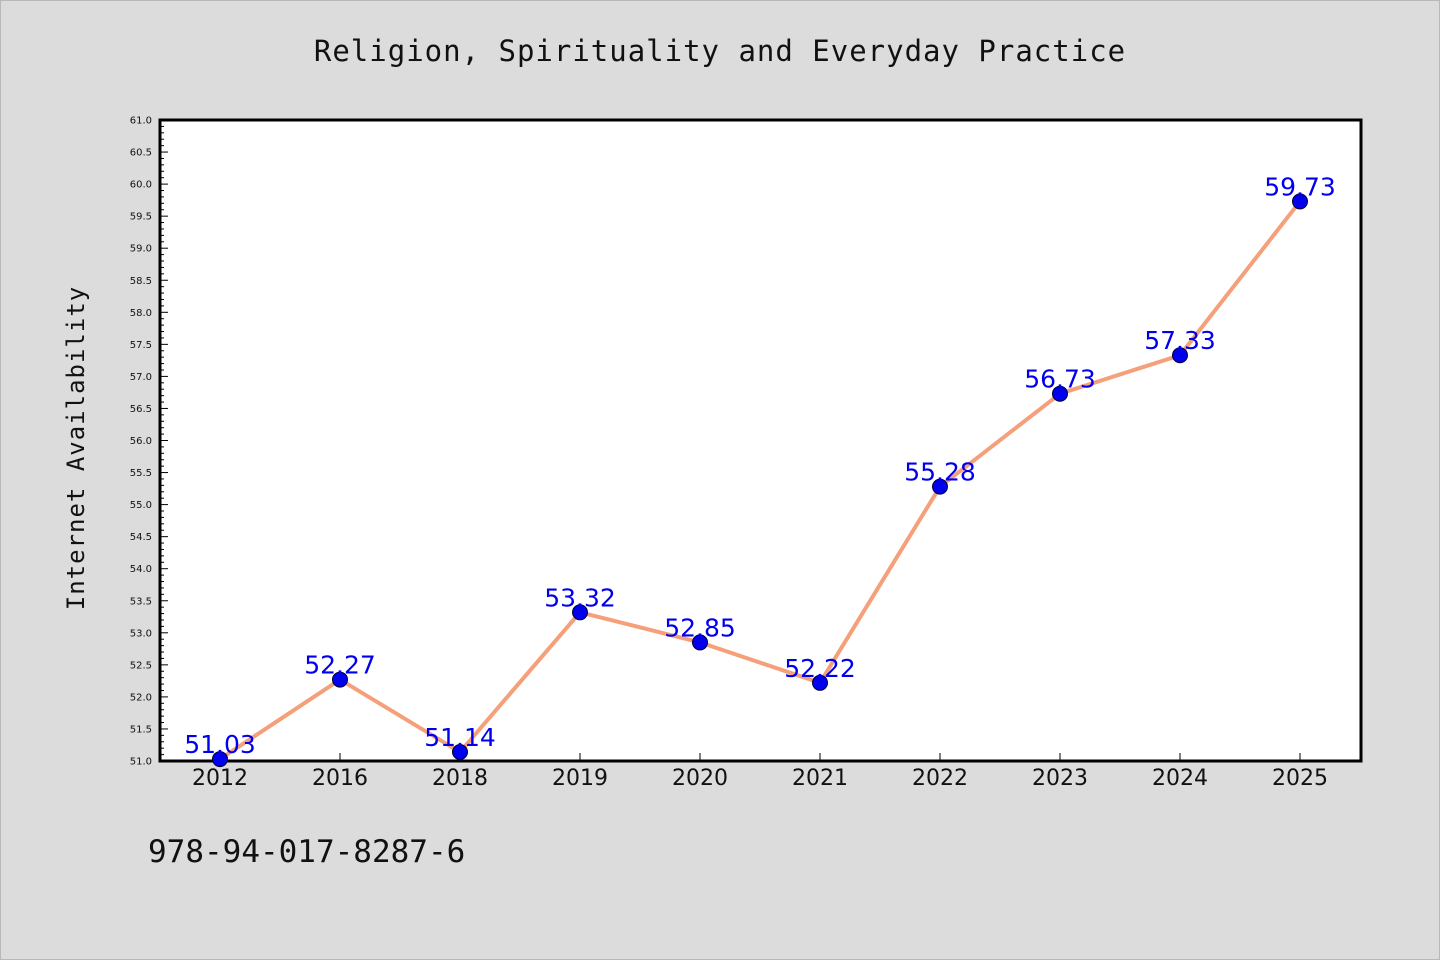 This screenshot has height=960, width=1440. Describe the element at coordinates (340, 778) in the screenshot. I see `x-tick-label: 2016` at that location.